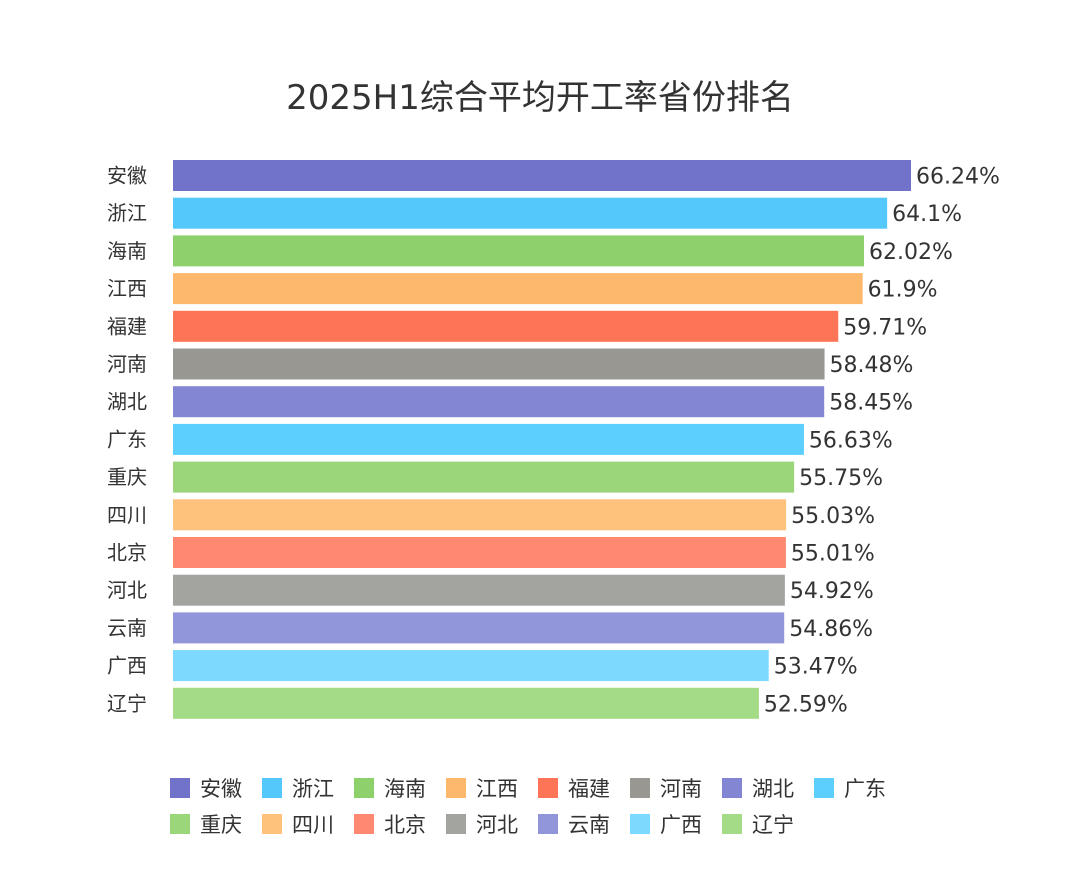 The image size is (1080, 881). I want to click on legend-label: 辽宁, so click(773, 825).